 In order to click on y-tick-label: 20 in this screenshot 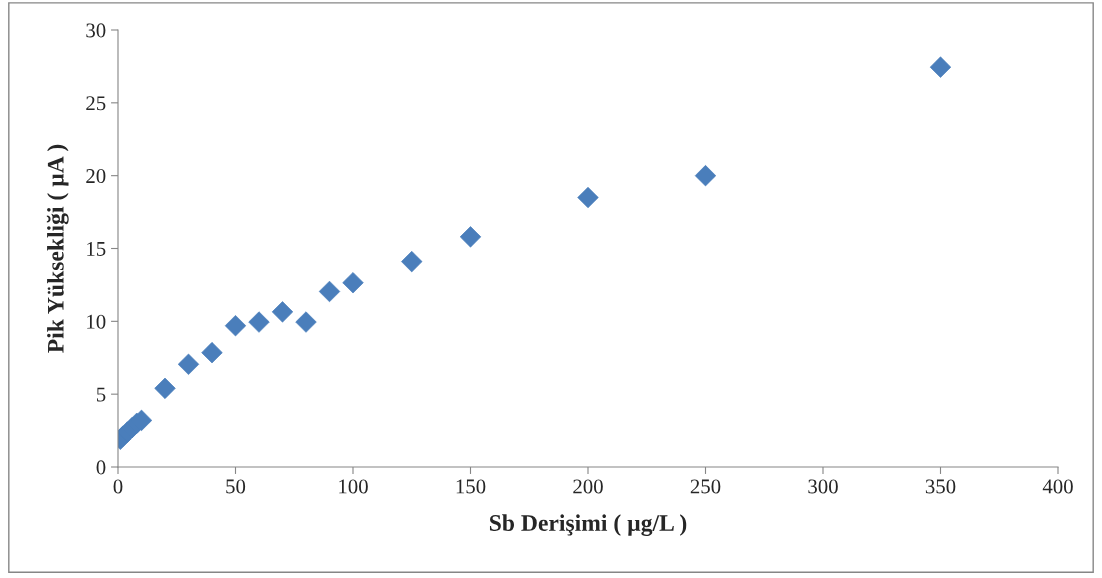, I will do `click(96, 176)`.